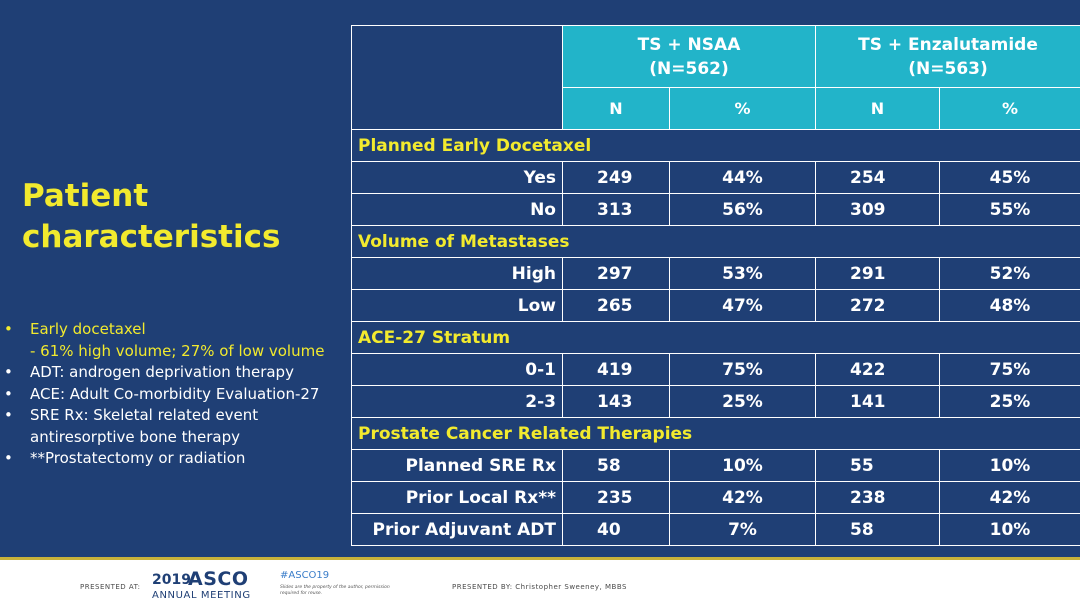 This screenshot has height=610, width=1080. Describe the element at coordinates (457, 465) in the screenshot. I see `row-label: Planned SRE Rx` at that location.